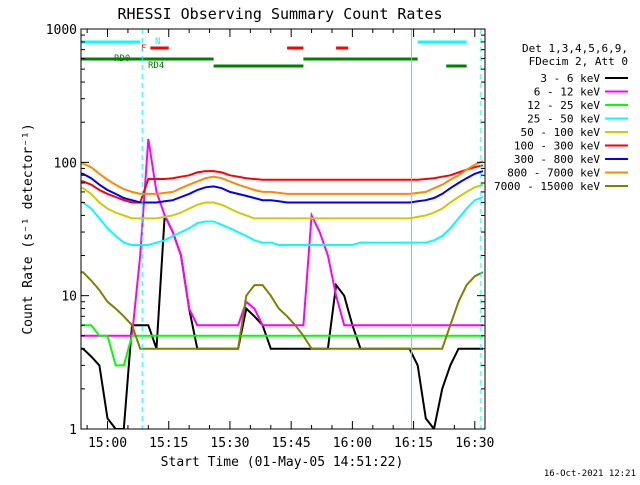 The width and height of the screenshot is (640, 485). I want to click on x-tick-label: 15:30, so click(229, 443).